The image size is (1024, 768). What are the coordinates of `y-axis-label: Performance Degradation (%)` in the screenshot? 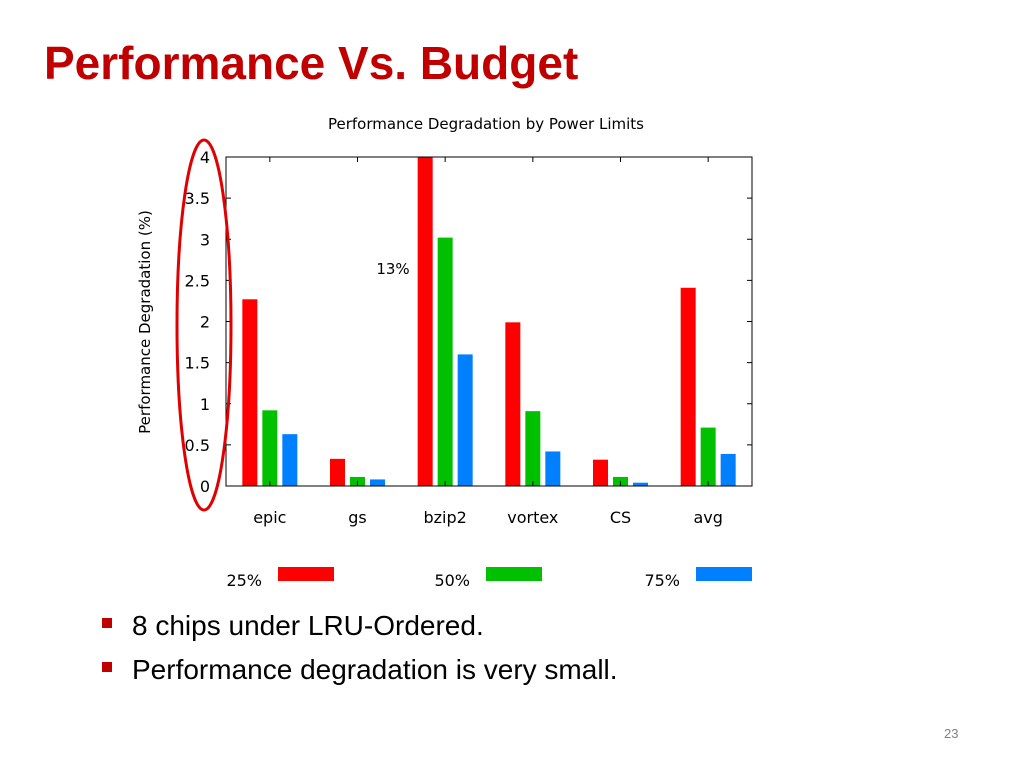 It's located at (145, 322).